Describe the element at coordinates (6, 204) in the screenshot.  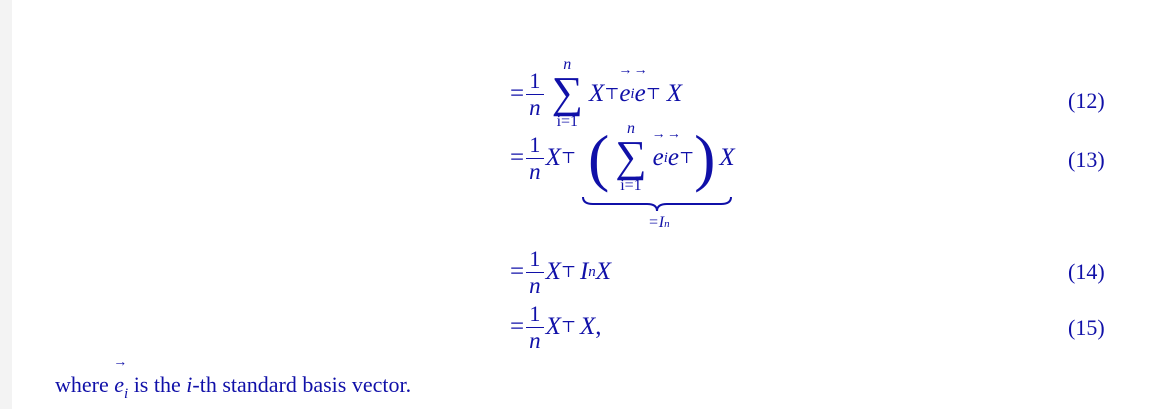
I see `page-gutter` at that location.